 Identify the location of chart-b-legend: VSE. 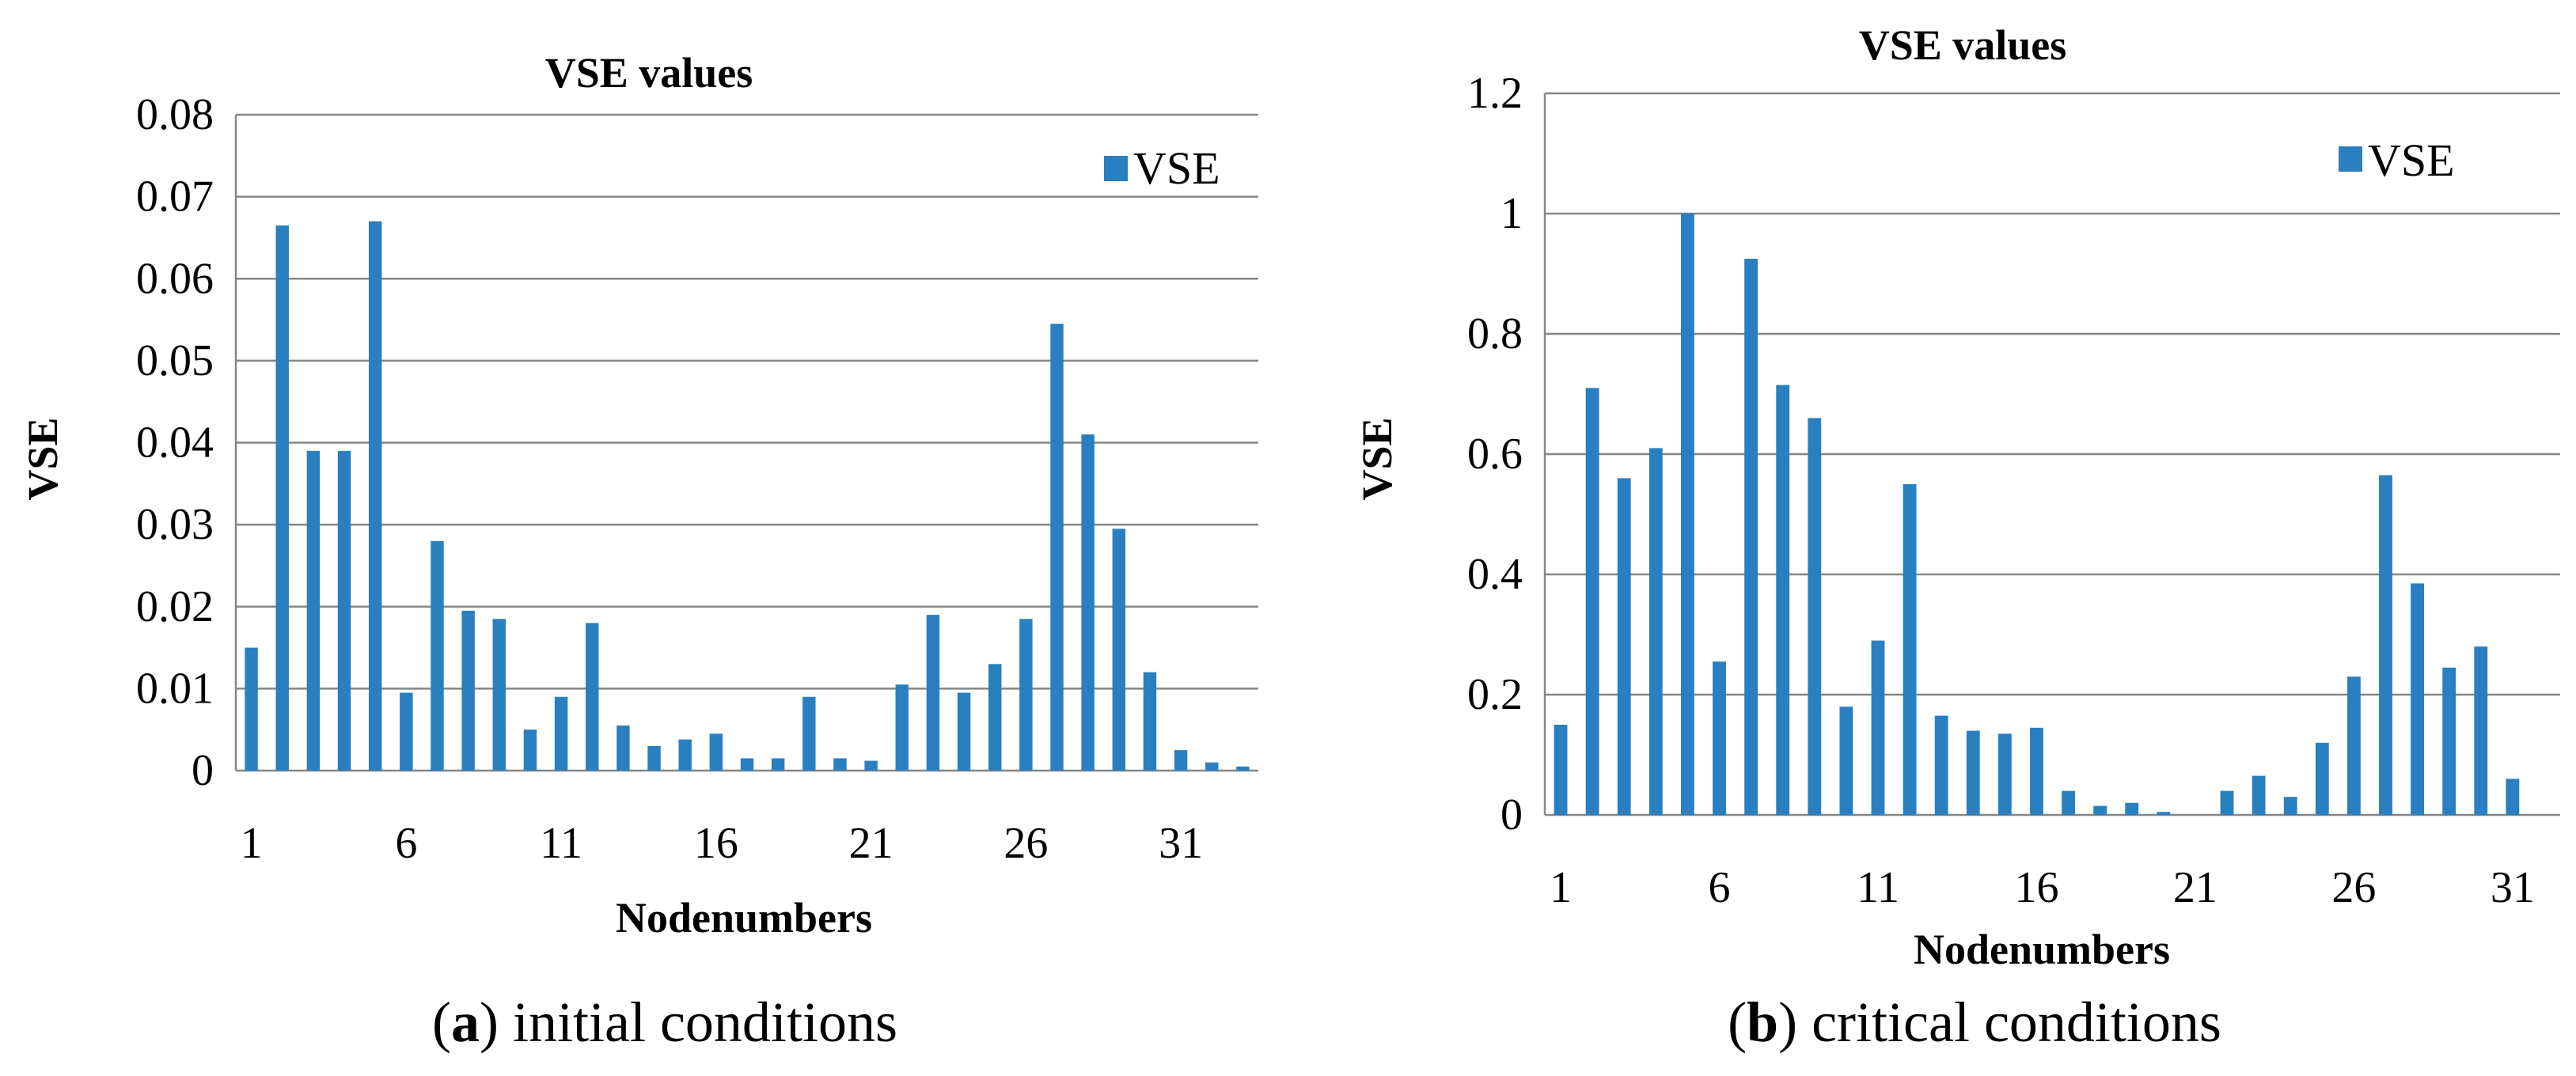
(2397, 160).